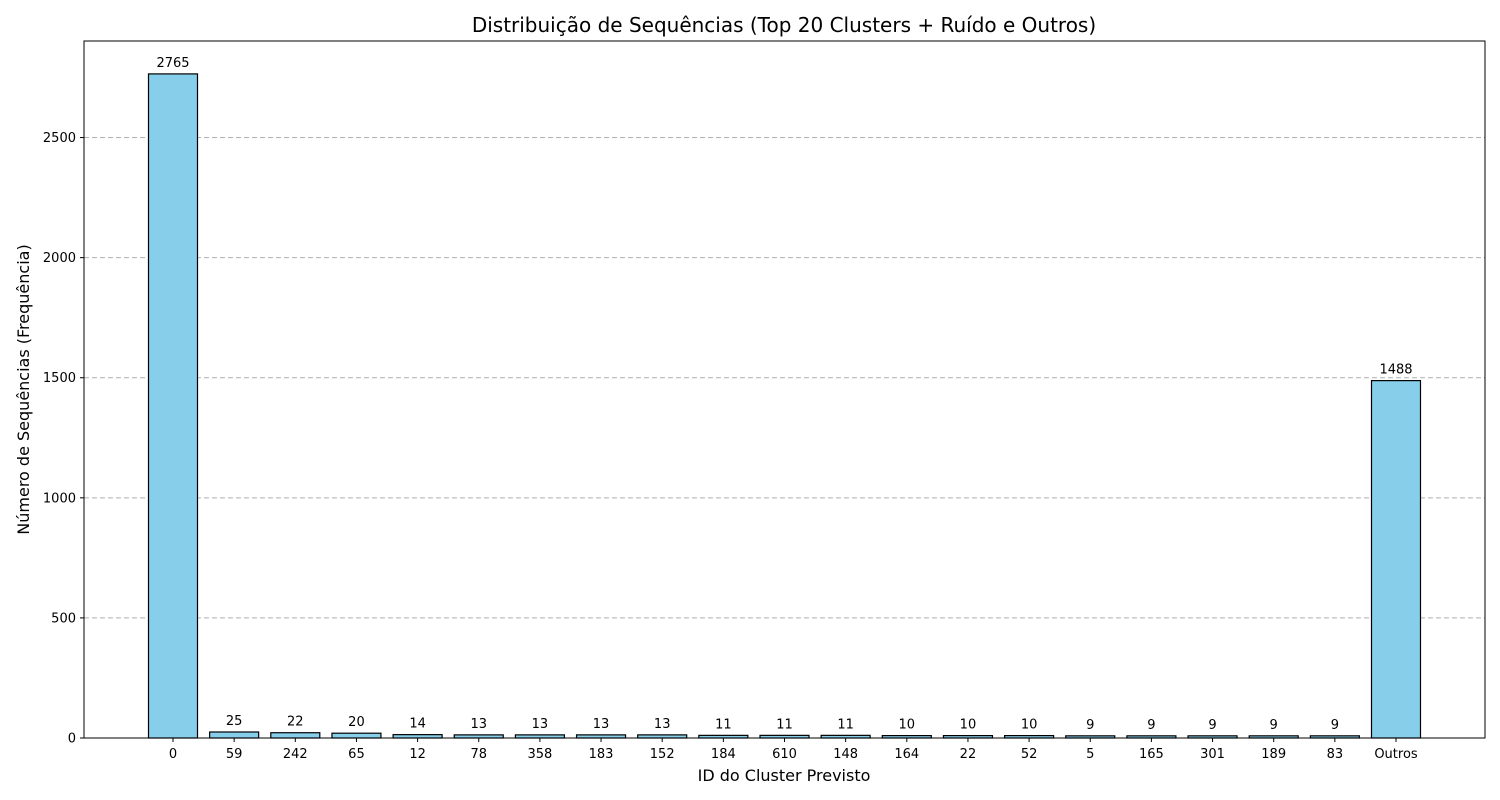 This screenshot has width=1500, height=800. I want to click on bar-value-label: 25, so click(234, 721).